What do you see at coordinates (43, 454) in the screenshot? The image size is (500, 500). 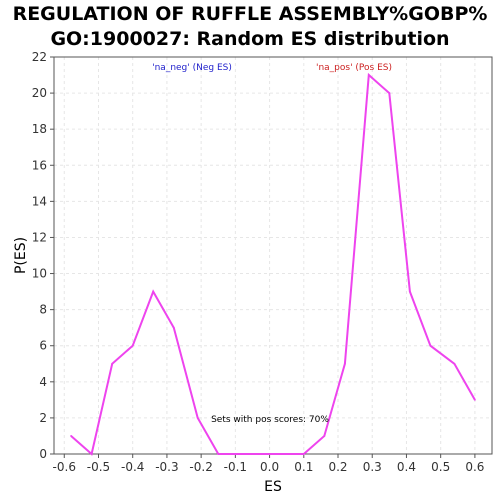 I see `y-tick-label: 0` at bounding box center [43, 454].